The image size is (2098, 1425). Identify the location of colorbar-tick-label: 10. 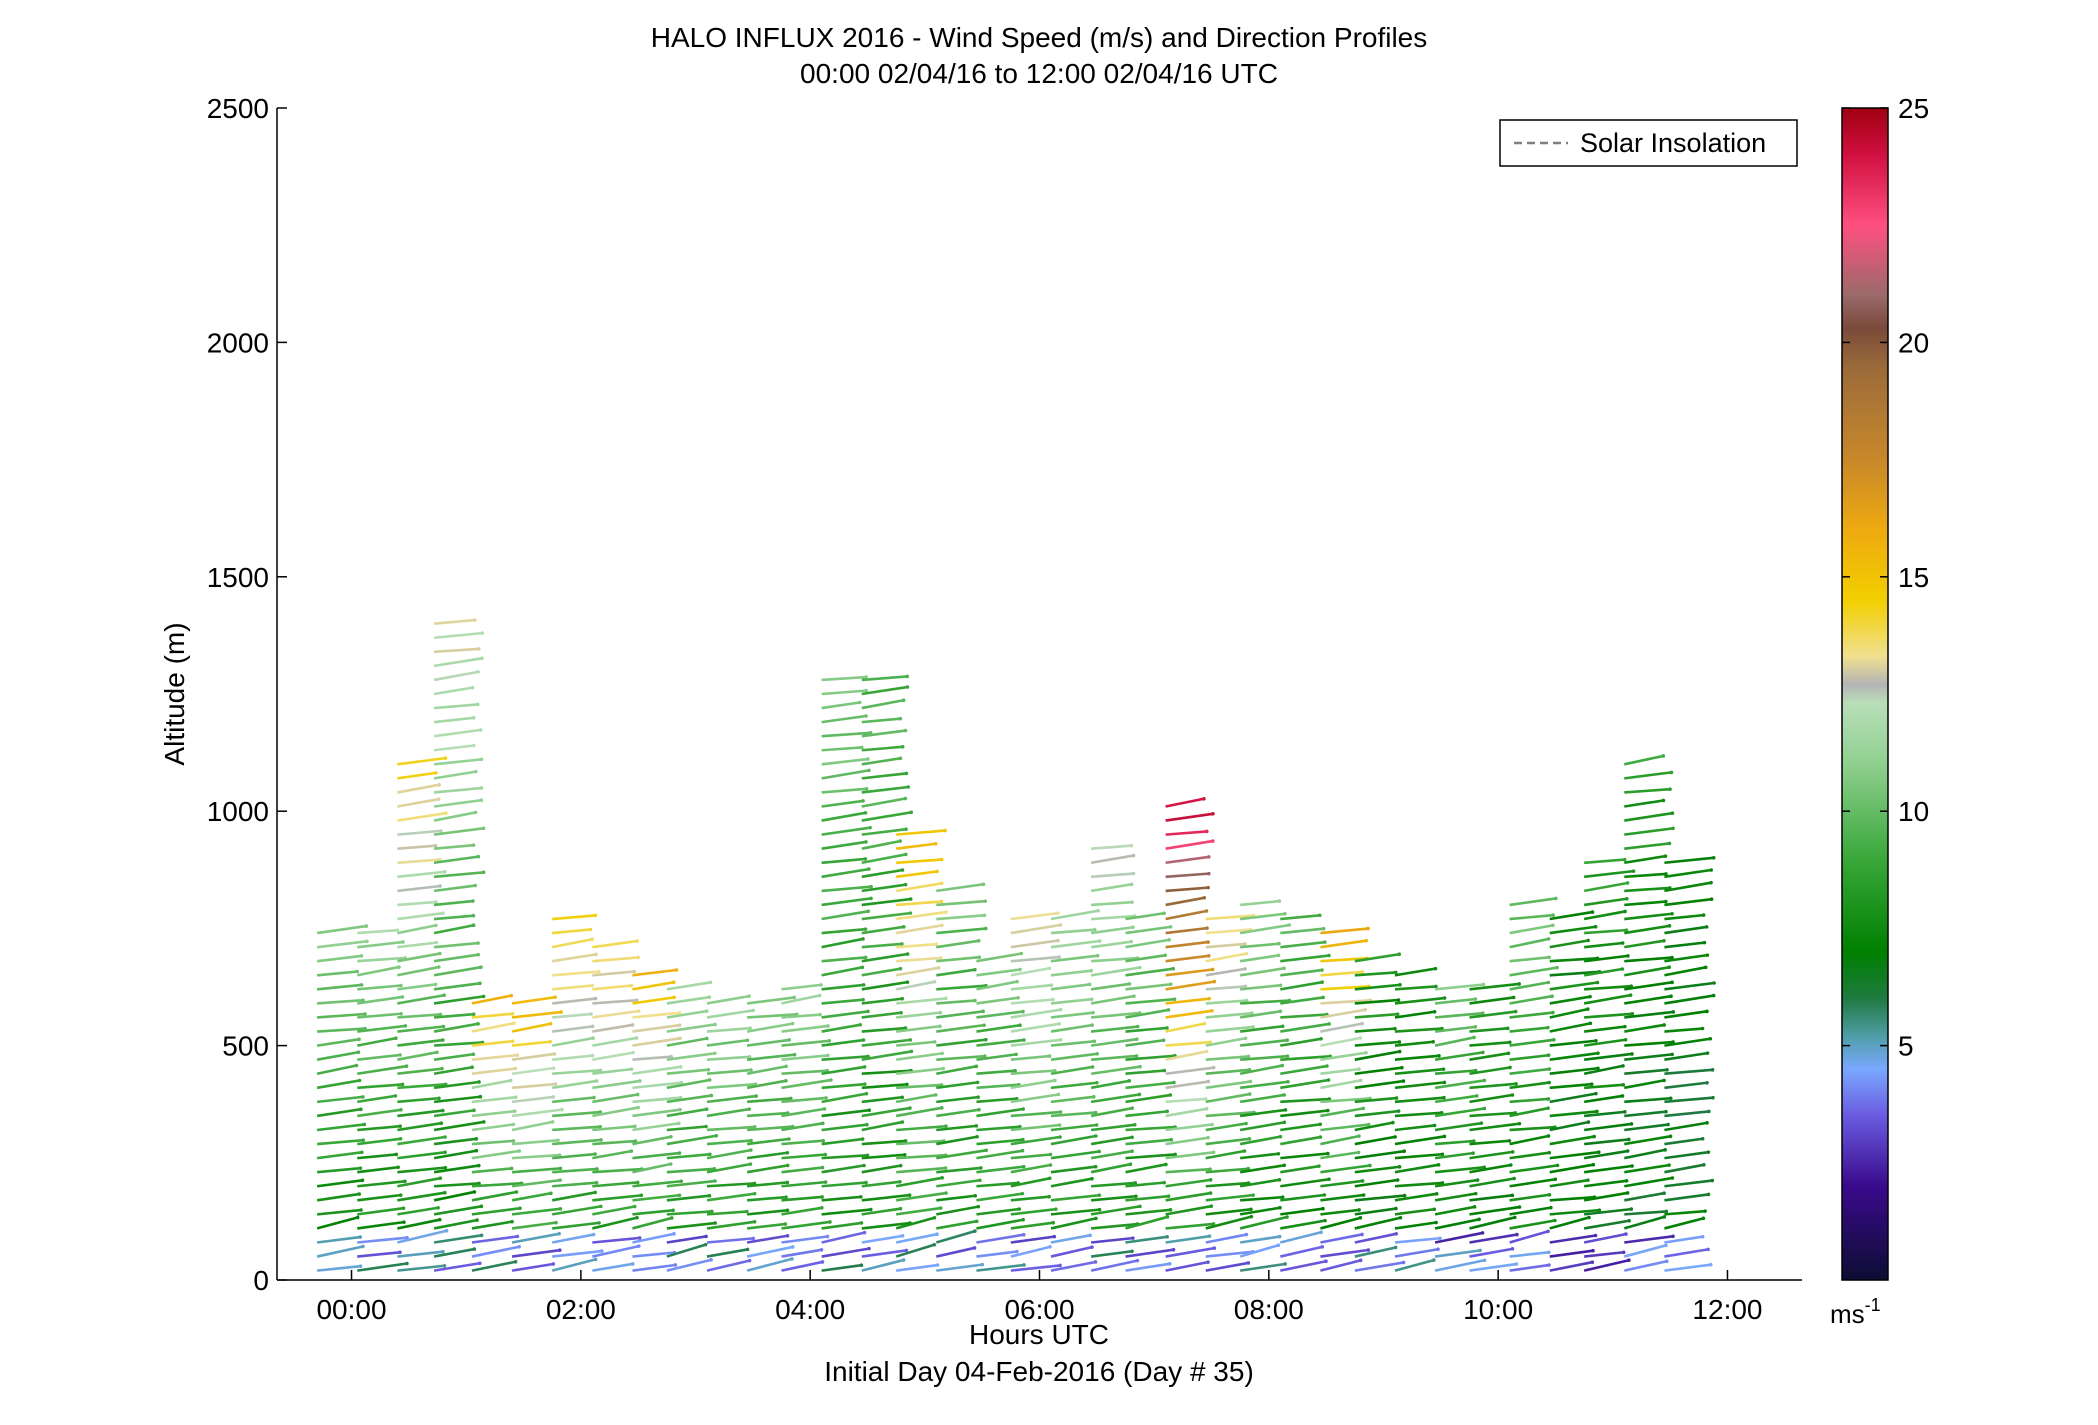
(1913, 811).